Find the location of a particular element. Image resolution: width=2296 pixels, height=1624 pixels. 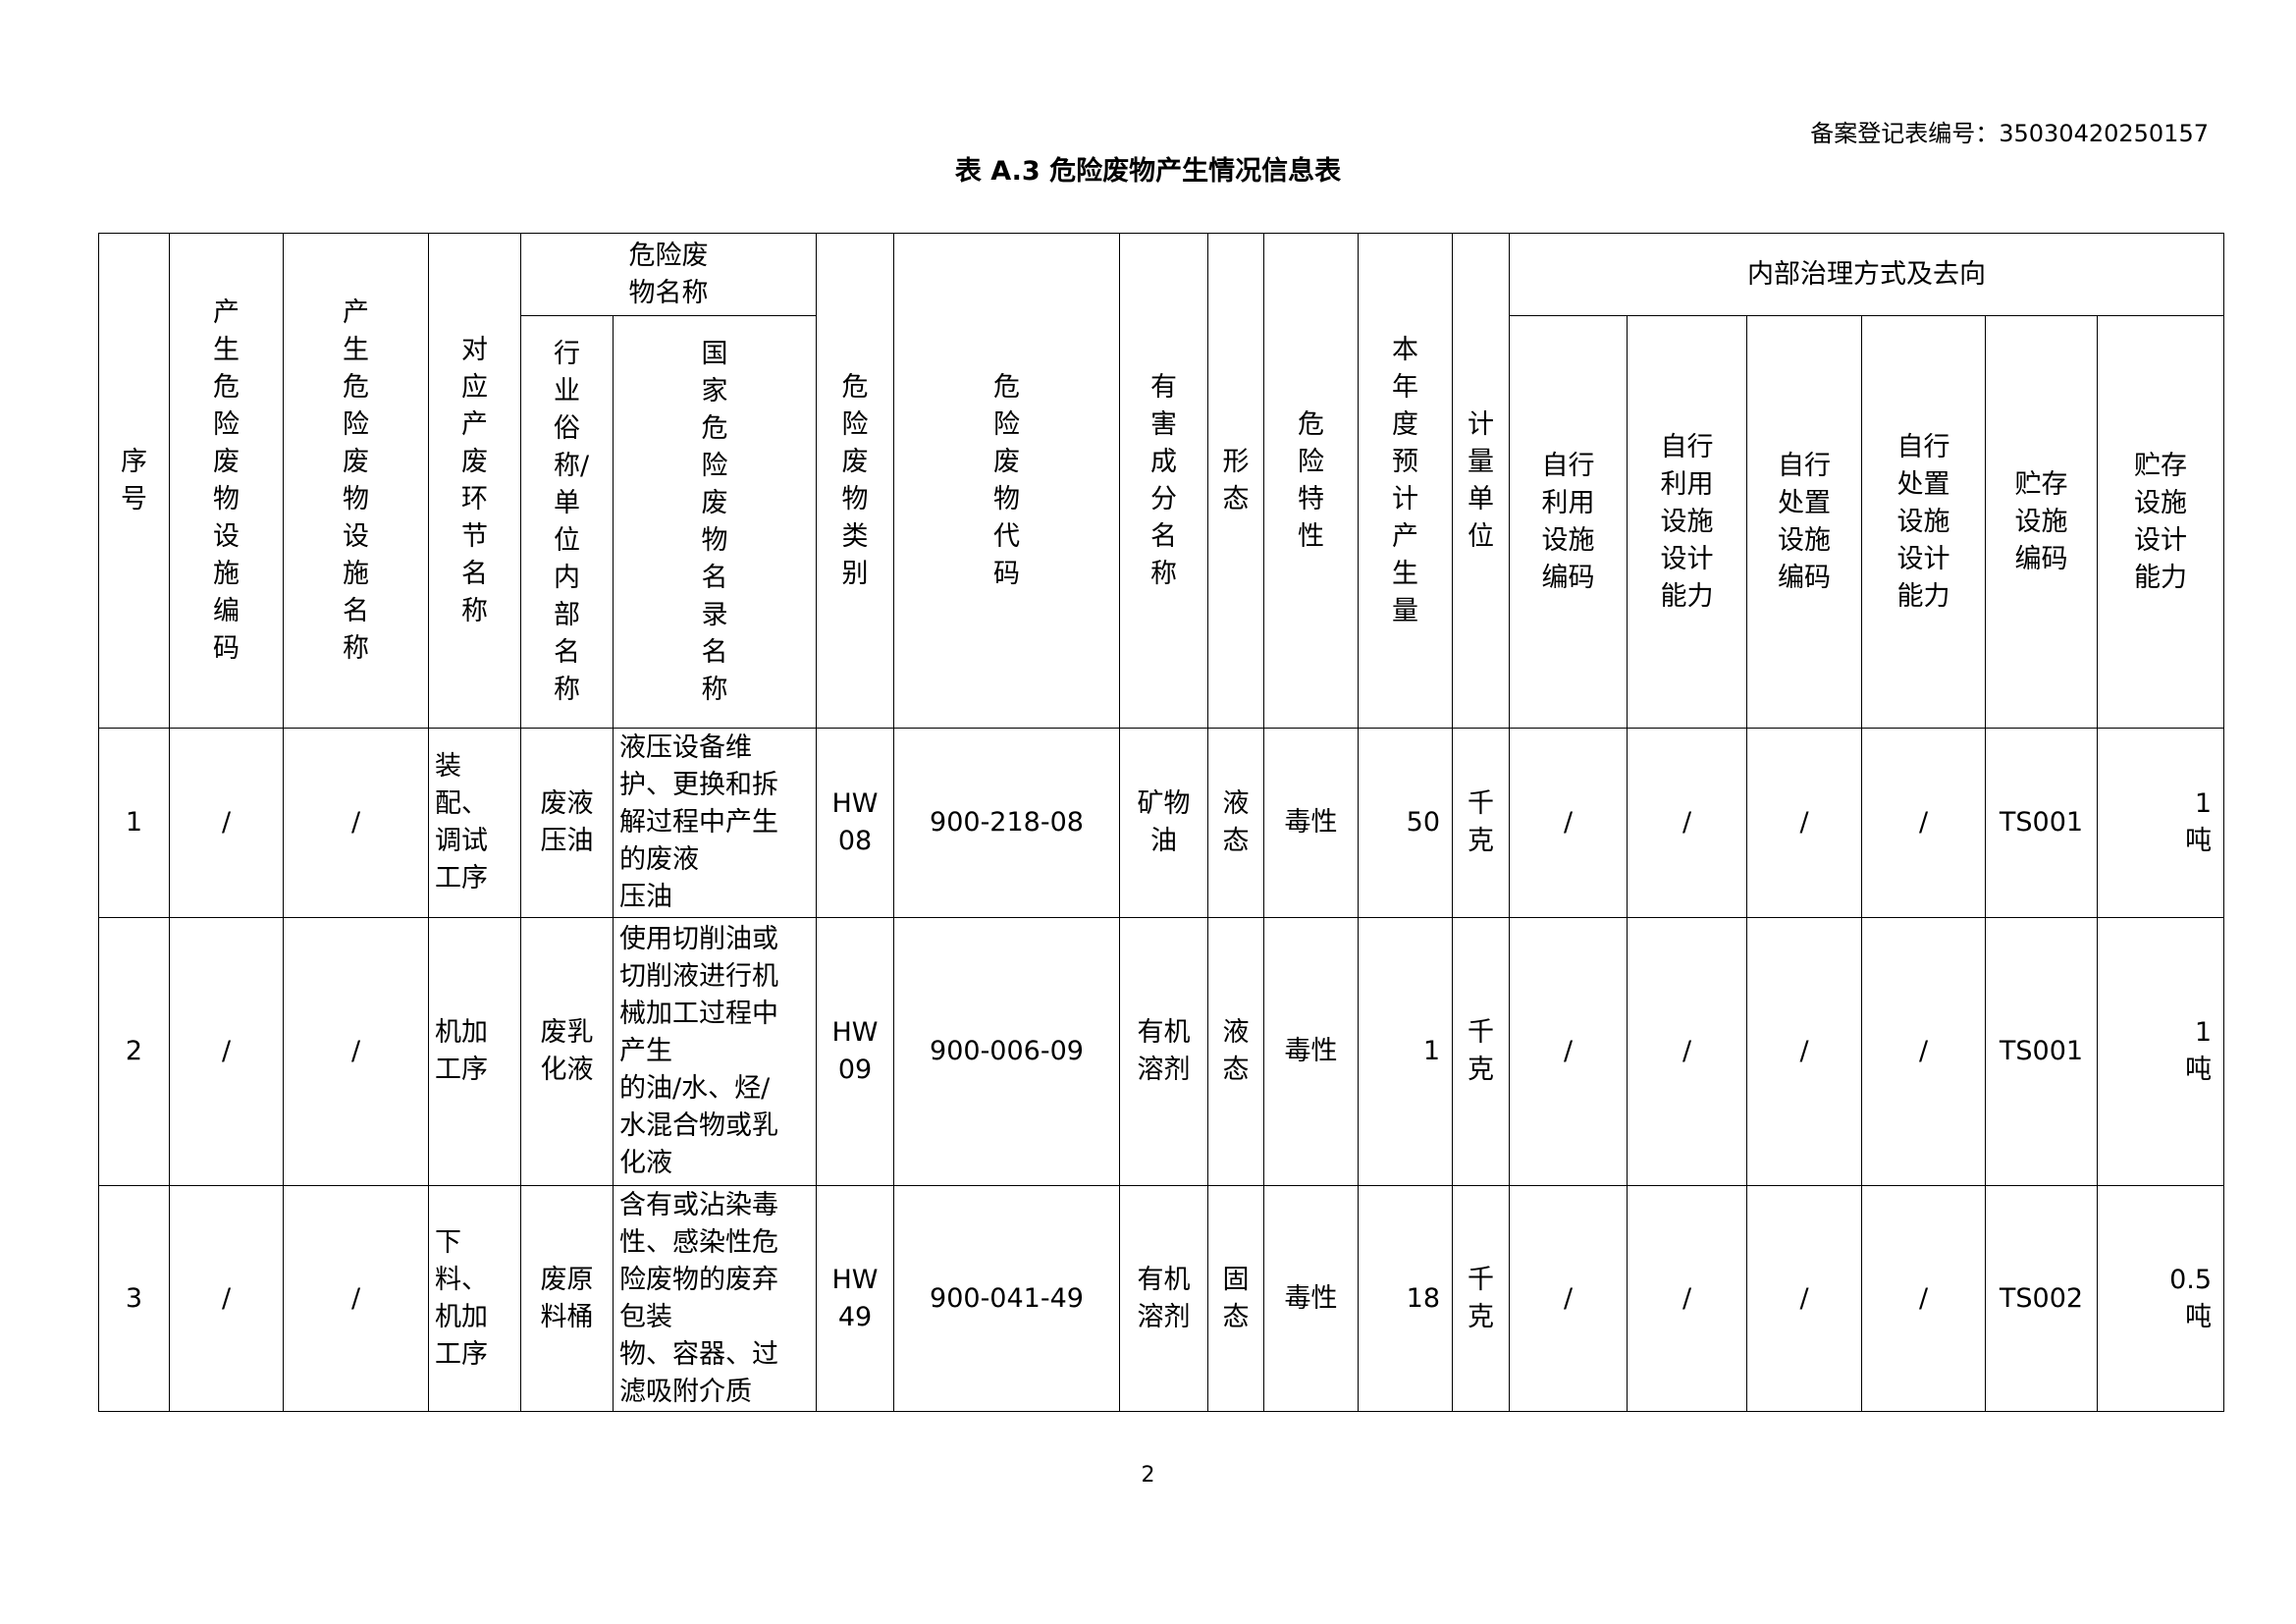

header-self-use-capacity: 自行 利用 设施 设计 能力 is located at coordinates (1687, 522).